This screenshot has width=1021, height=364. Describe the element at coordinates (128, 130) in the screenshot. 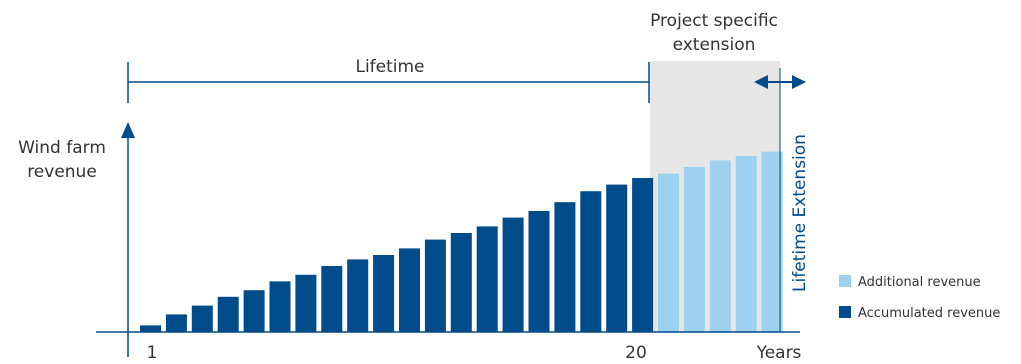

I see `y-axis-arrow` at that location.